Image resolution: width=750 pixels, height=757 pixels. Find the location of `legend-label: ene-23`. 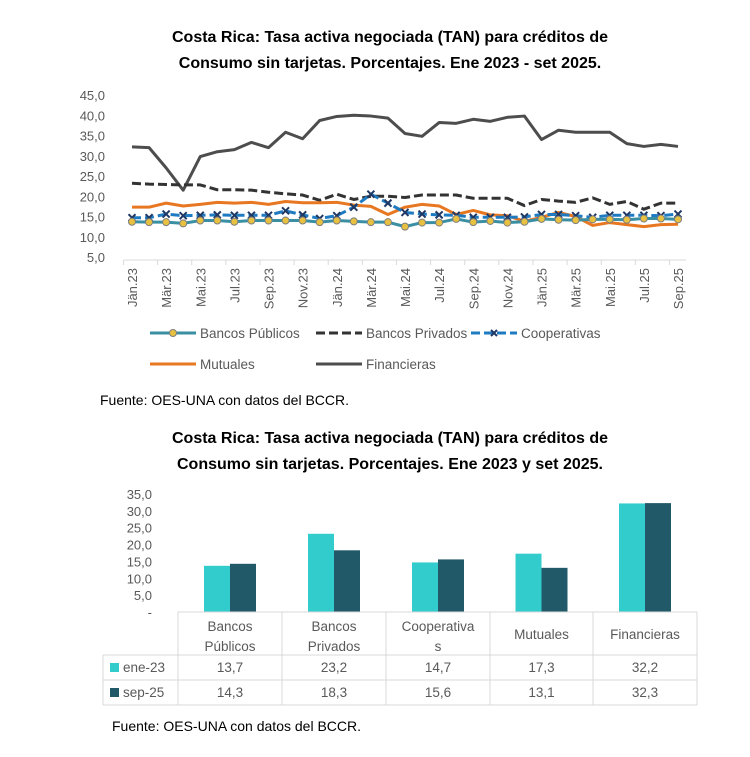

legend-label: ene-23 is located at coordinates (144, 667).